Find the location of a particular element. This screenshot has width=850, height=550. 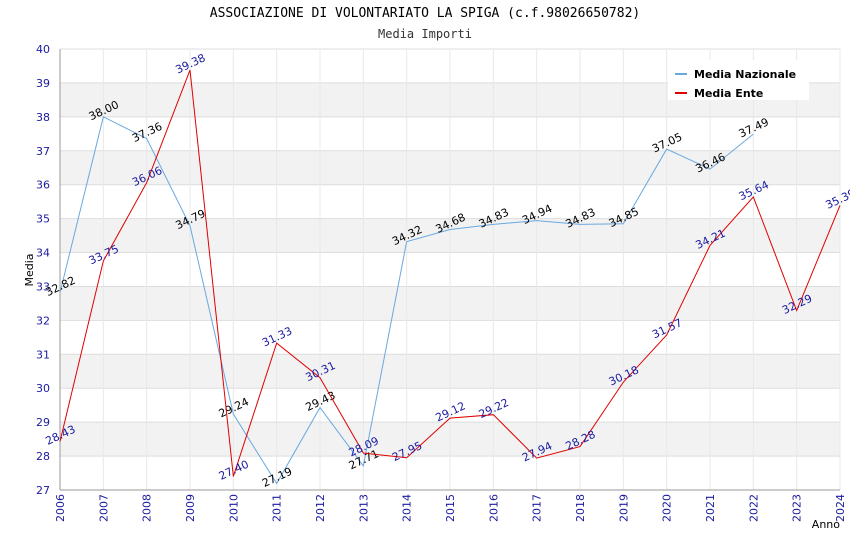

legend-box is located at coordinates (738, 80).